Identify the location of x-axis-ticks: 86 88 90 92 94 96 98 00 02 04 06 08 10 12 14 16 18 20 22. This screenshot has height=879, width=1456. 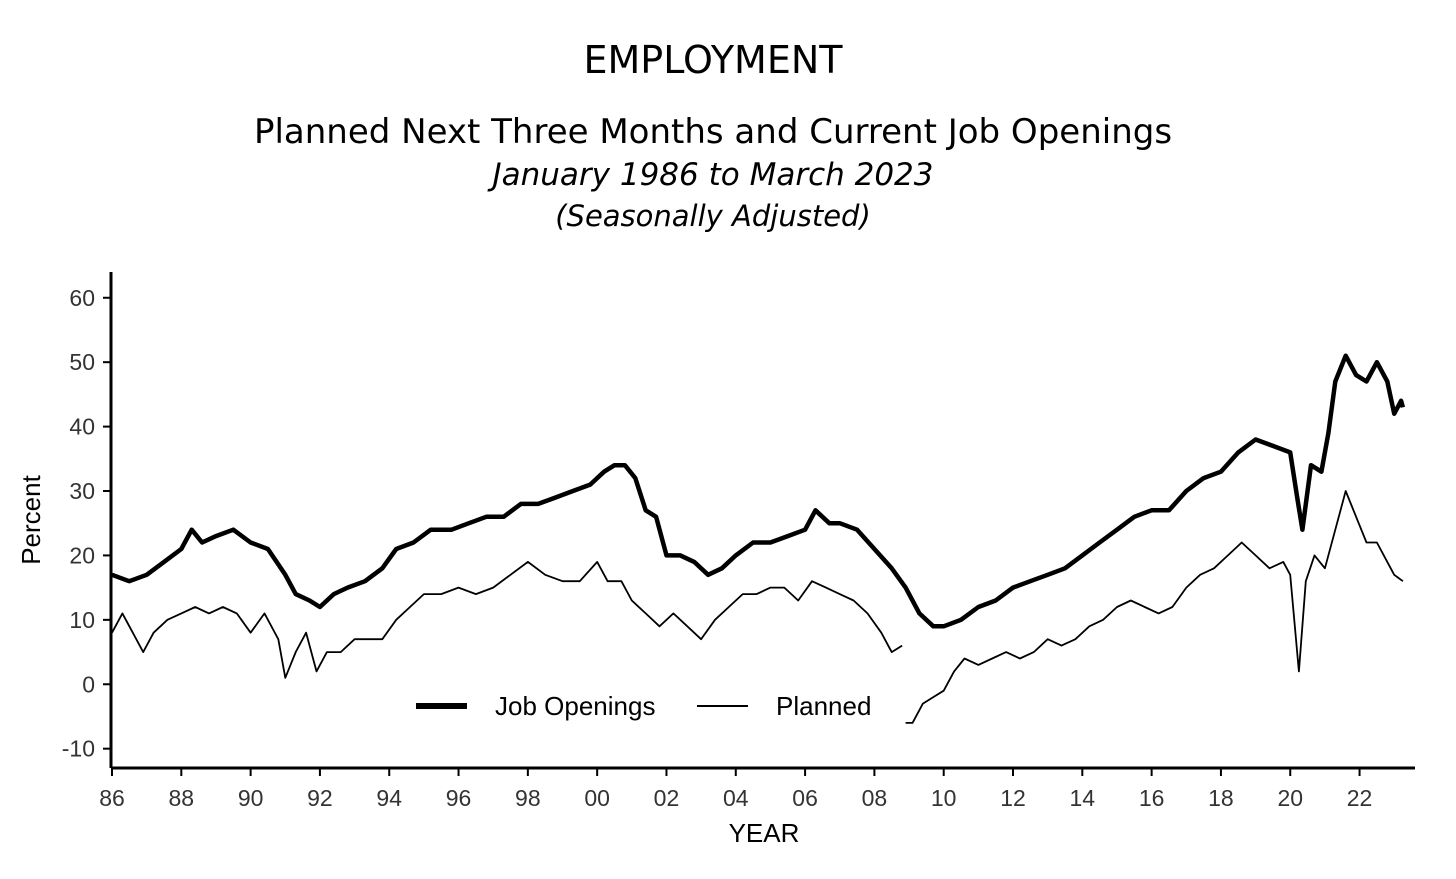
(735, 789).